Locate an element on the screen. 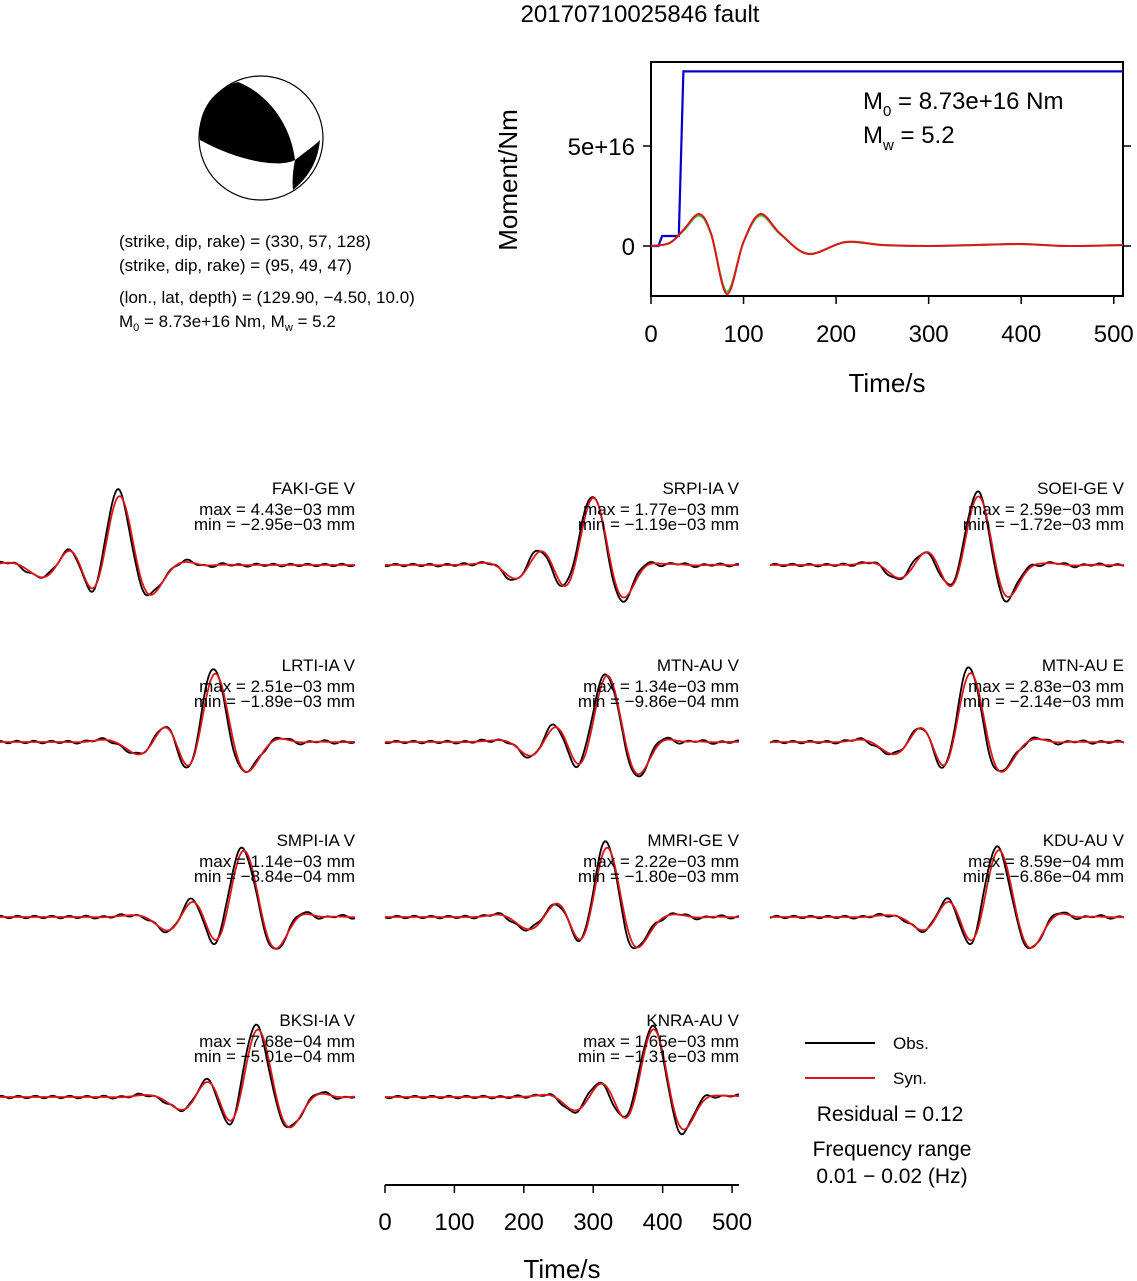 The image size is (1137, 1281). bottom-xtick-label: 400 is located at coordinates (663, 1222).